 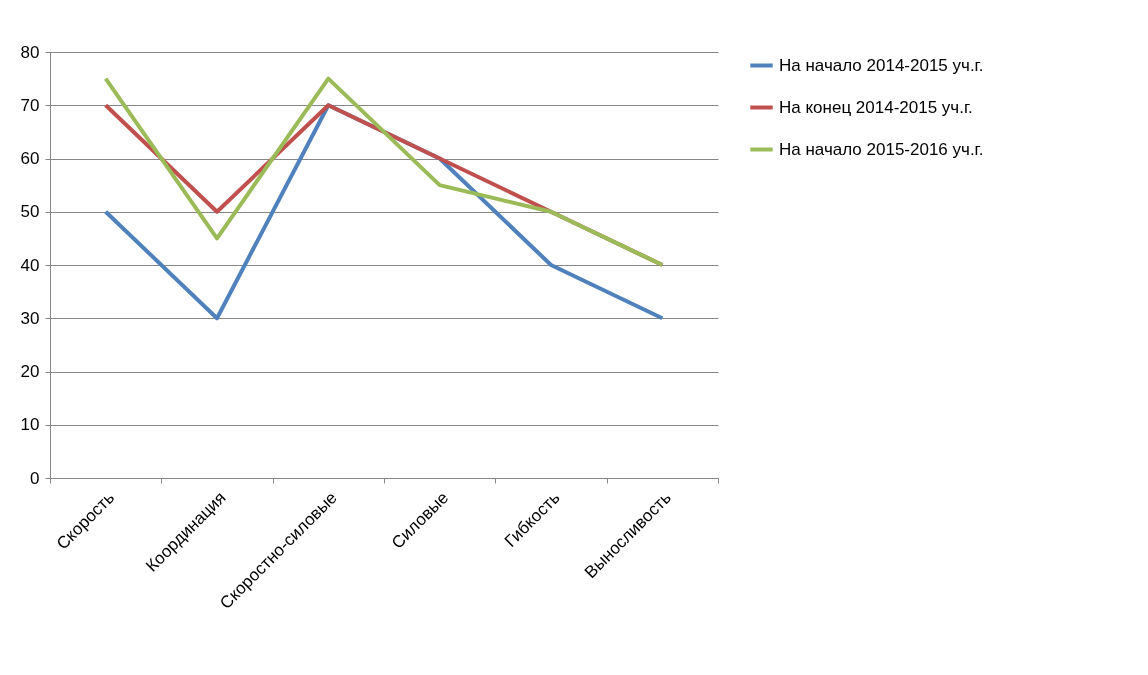 What do you see at coordinates (30, 265) in the screenshot?
I see `y-tick-label: 40` at bounding box center [30, 265].